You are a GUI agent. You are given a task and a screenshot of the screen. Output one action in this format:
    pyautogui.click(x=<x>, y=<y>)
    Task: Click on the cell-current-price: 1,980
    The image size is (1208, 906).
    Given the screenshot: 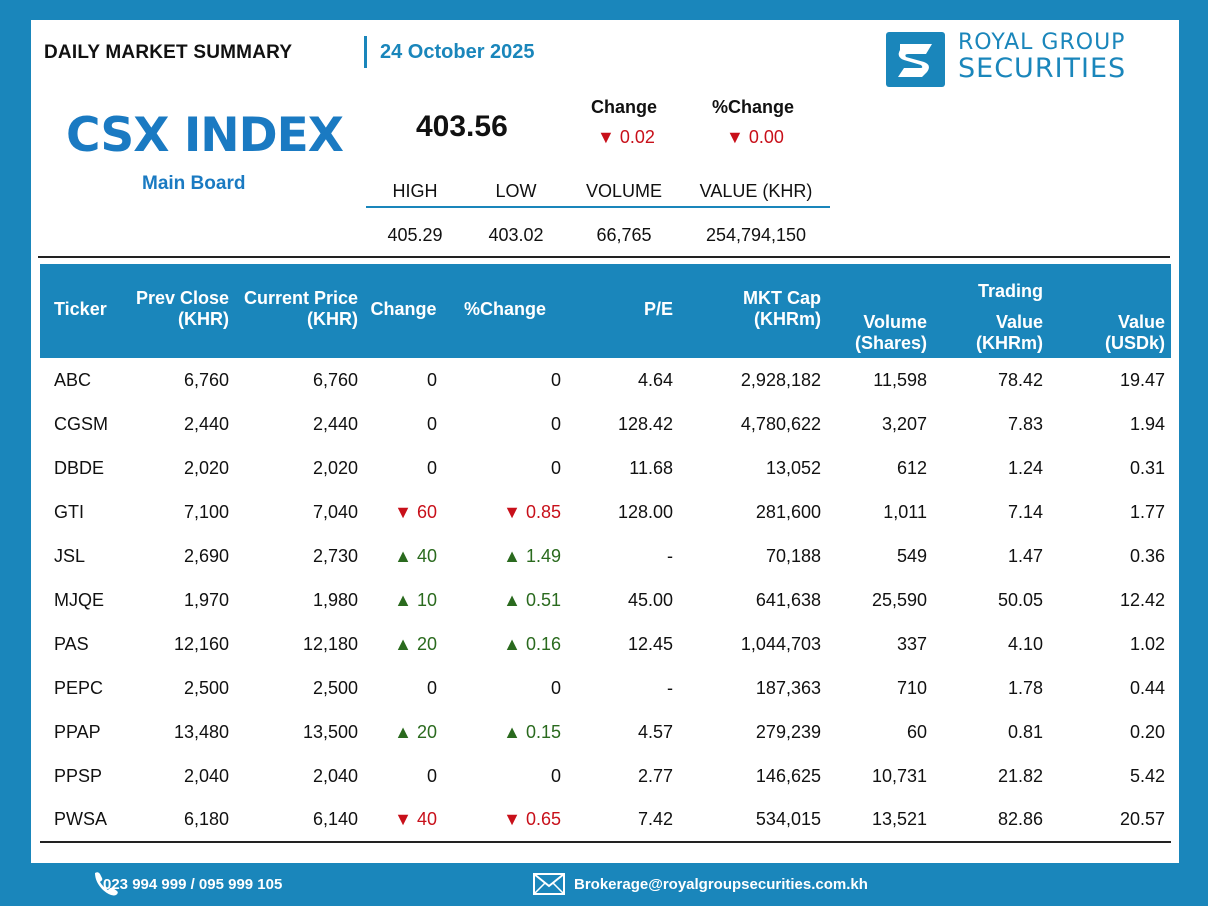 What is the action you would take?
    pyautogui.click(x=335, y=599)
    